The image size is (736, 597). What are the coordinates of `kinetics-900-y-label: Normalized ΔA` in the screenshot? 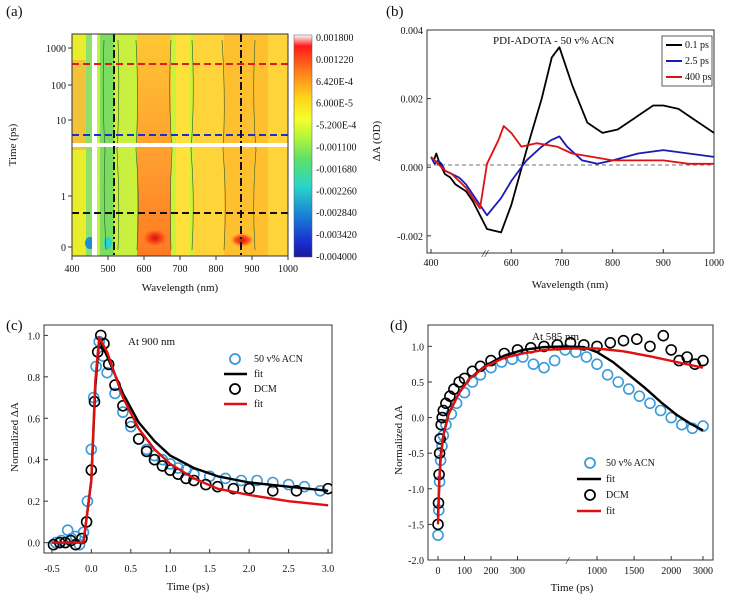 It's located at (15, 437).